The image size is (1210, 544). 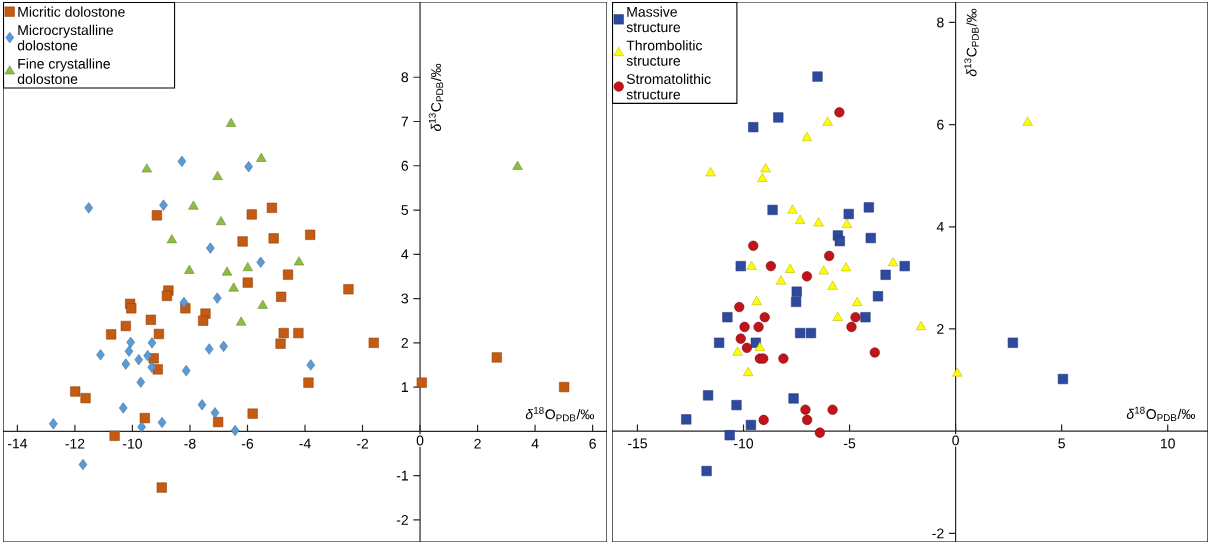 What do you see at coordinates (1061, 443) in the screenshot?
I see `x-tick-label: 5` at bounding box center [1061, 443].